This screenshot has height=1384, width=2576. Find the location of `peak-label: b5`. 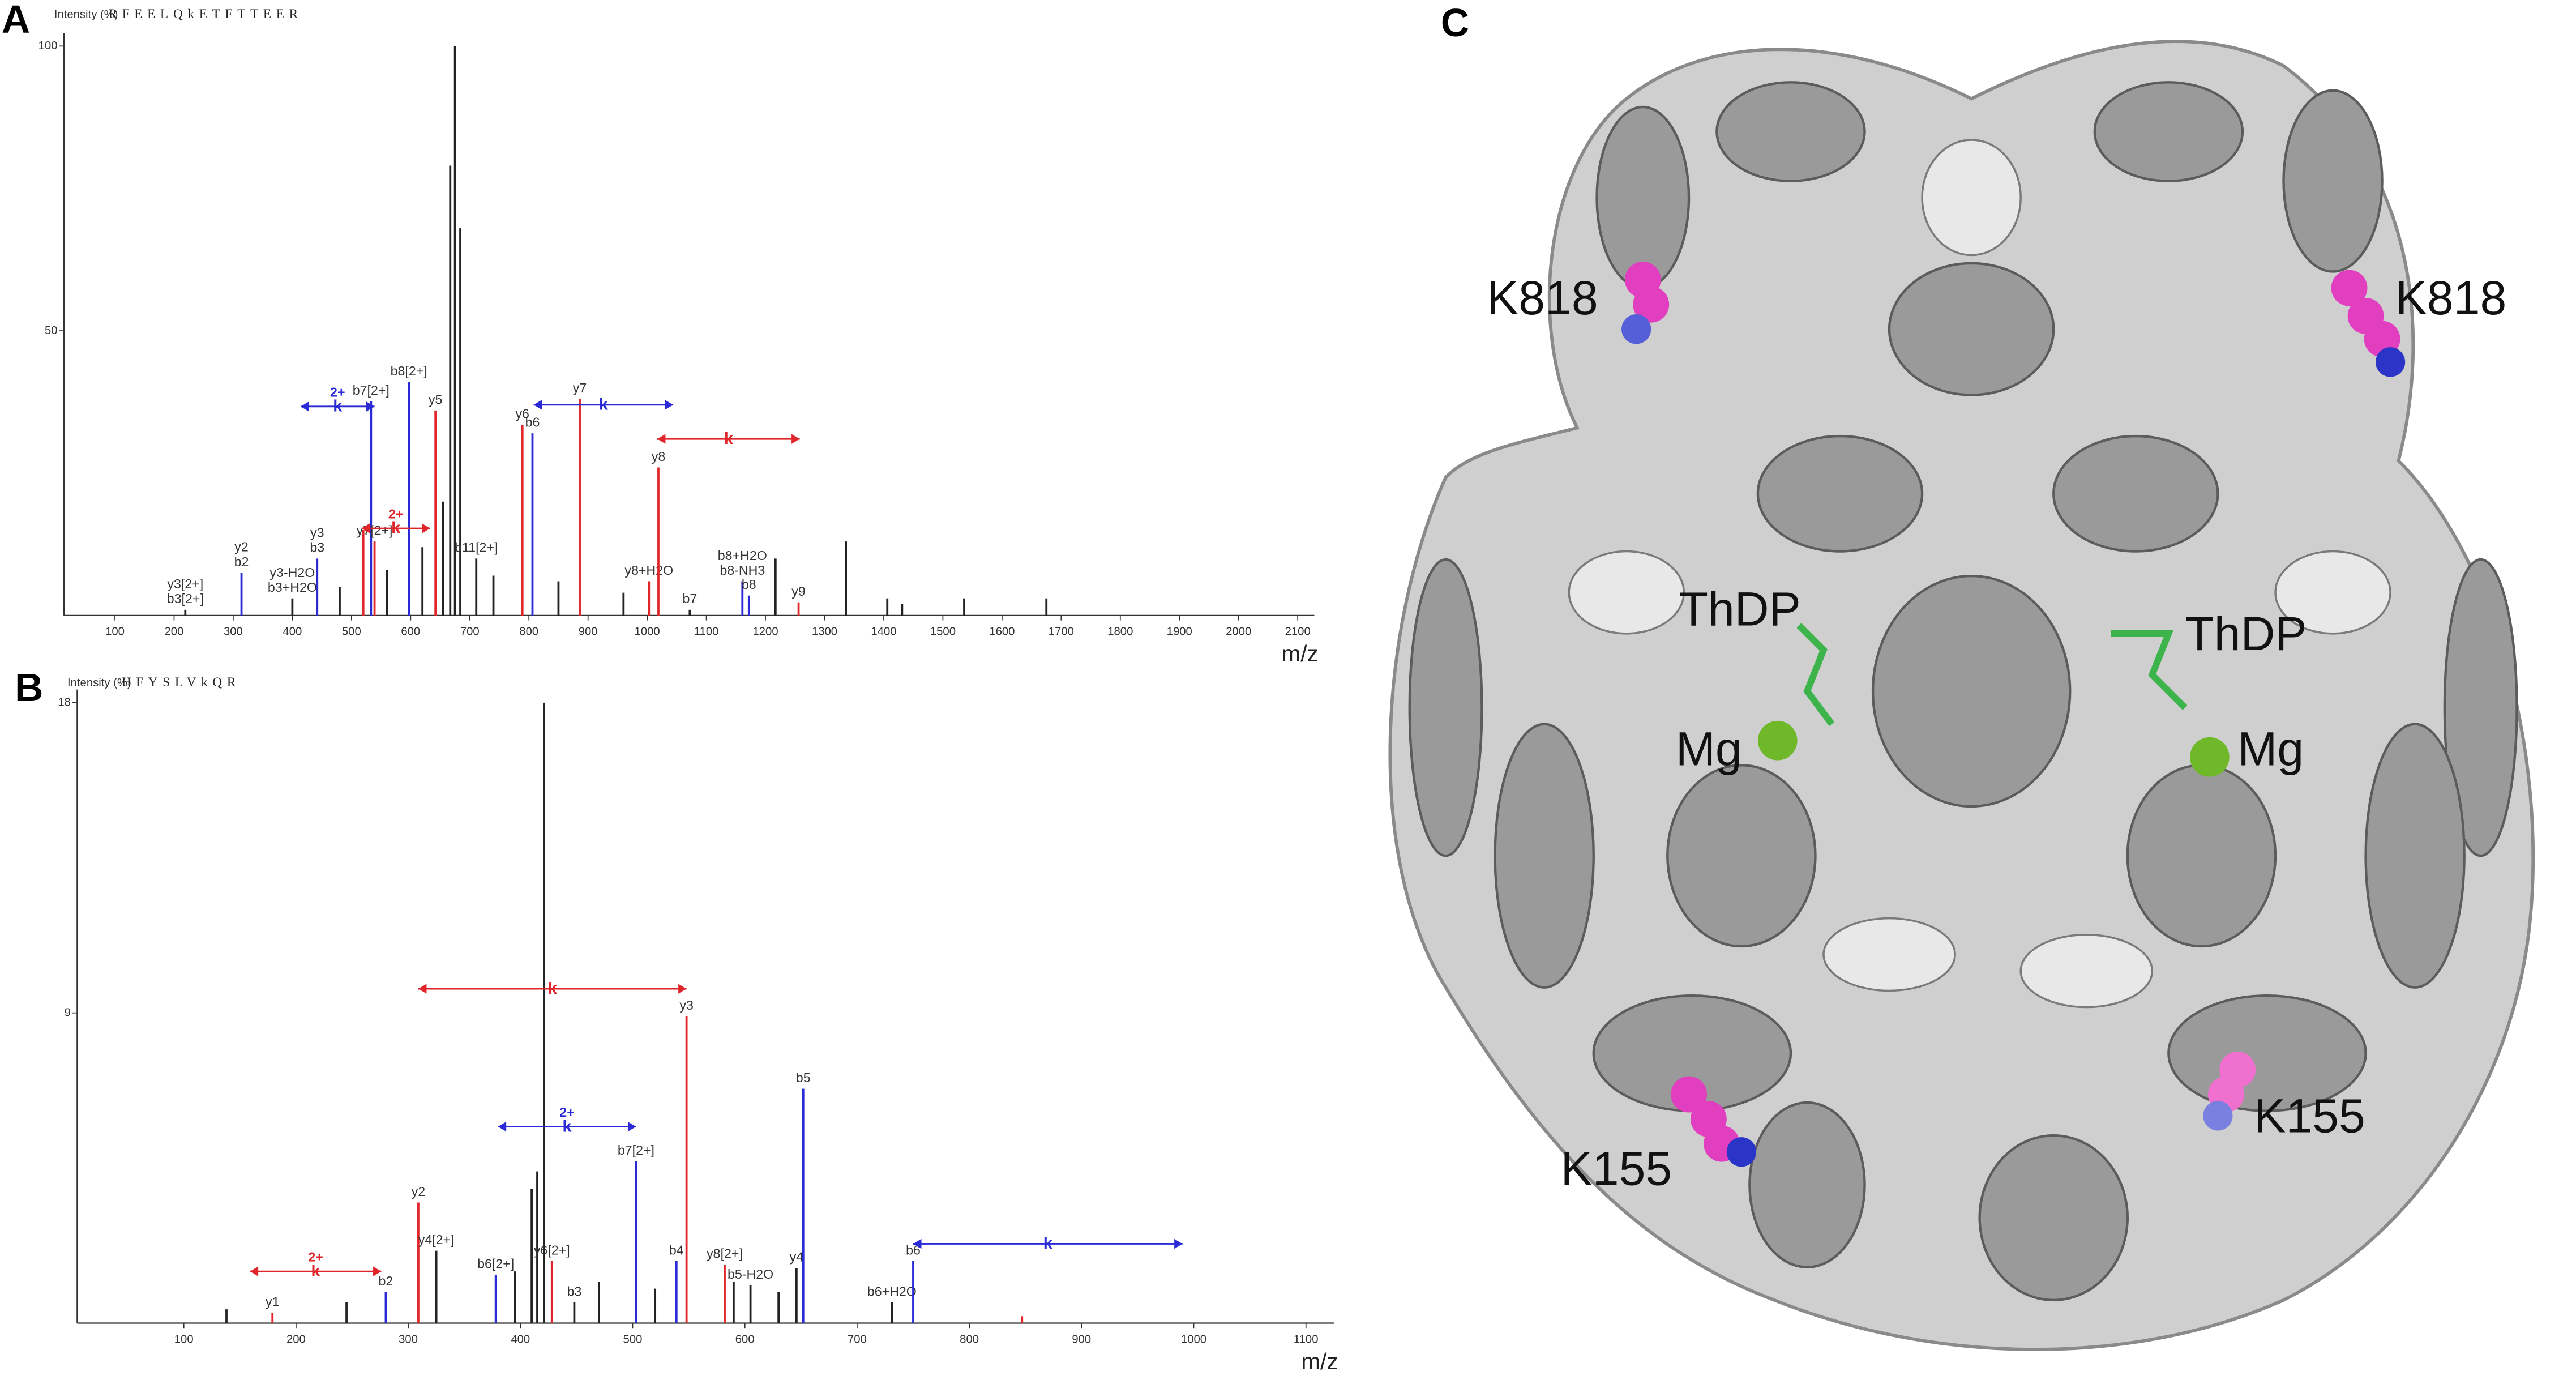

peak-label: b5 is located at coordinates (803, 1077).